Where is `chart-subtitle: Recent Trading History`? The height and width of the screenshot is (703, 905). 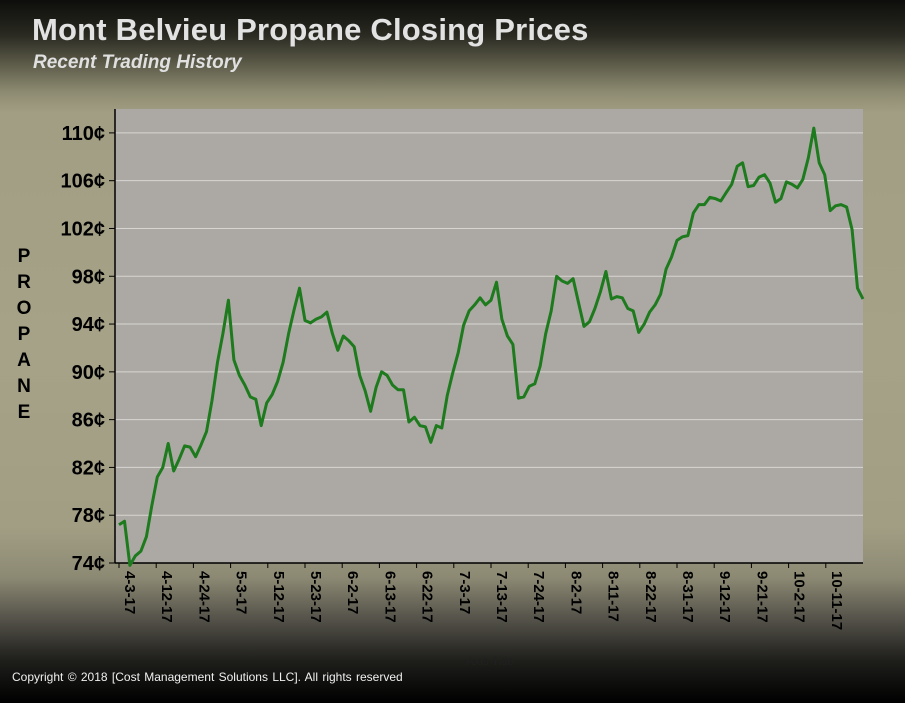
chart-subtitle: Recent Trading History is located at coordinates (137, 62).